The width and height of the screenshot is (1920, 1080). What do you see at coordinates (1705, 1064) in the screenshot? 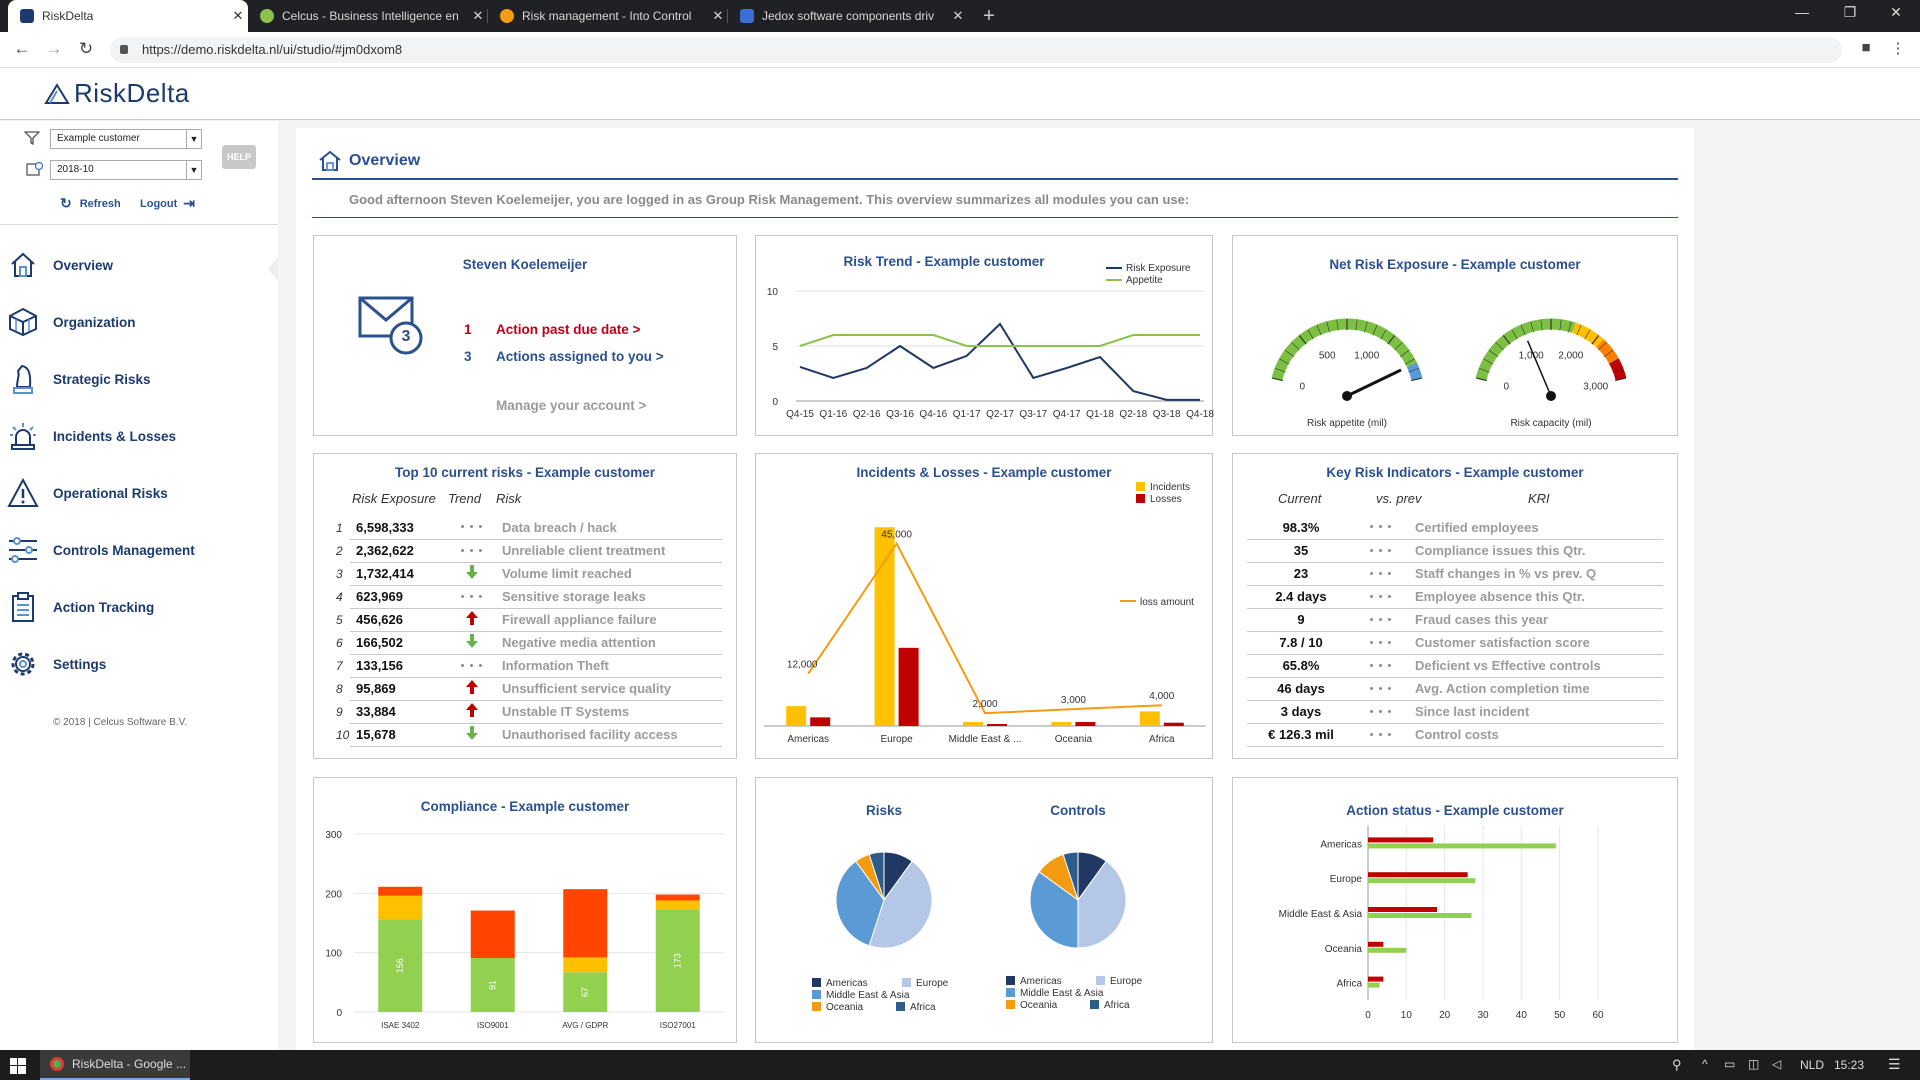
I see `chevron-up-icon: ^` at bounding box center [1705, 1064].